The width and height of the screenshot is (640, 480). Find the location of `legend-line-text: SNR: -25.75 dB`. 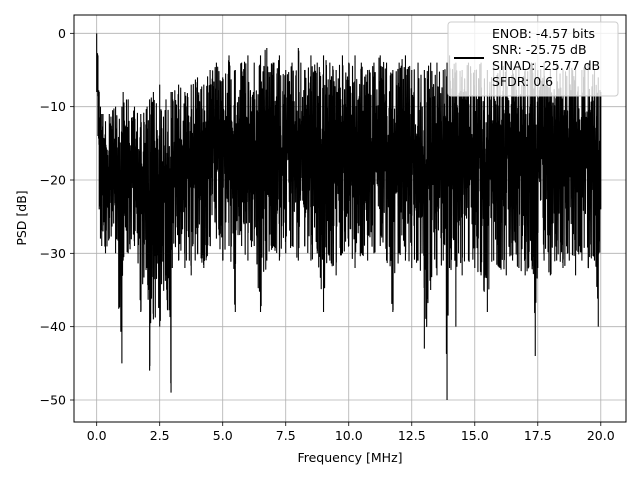

legend-line-text: SNR: -25.75 dB is located at coordinates (539, 49).